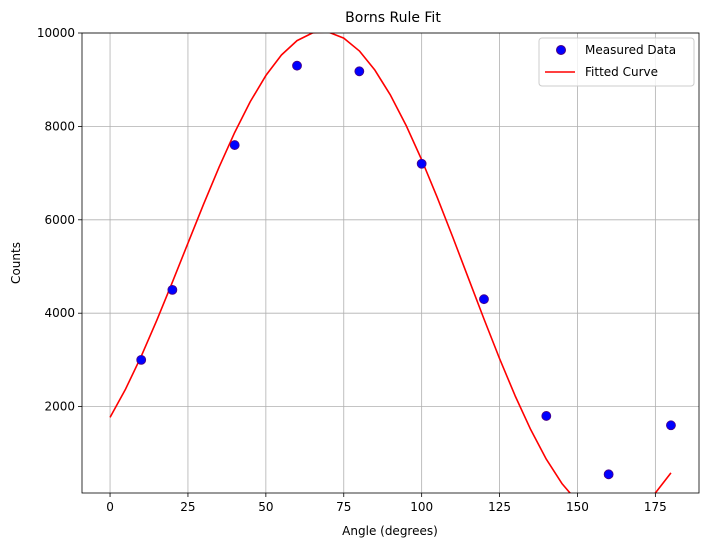 The height and width of the screenshot is (547, 713). I want to click on y-tick-label: 6000, so click(59, 220).